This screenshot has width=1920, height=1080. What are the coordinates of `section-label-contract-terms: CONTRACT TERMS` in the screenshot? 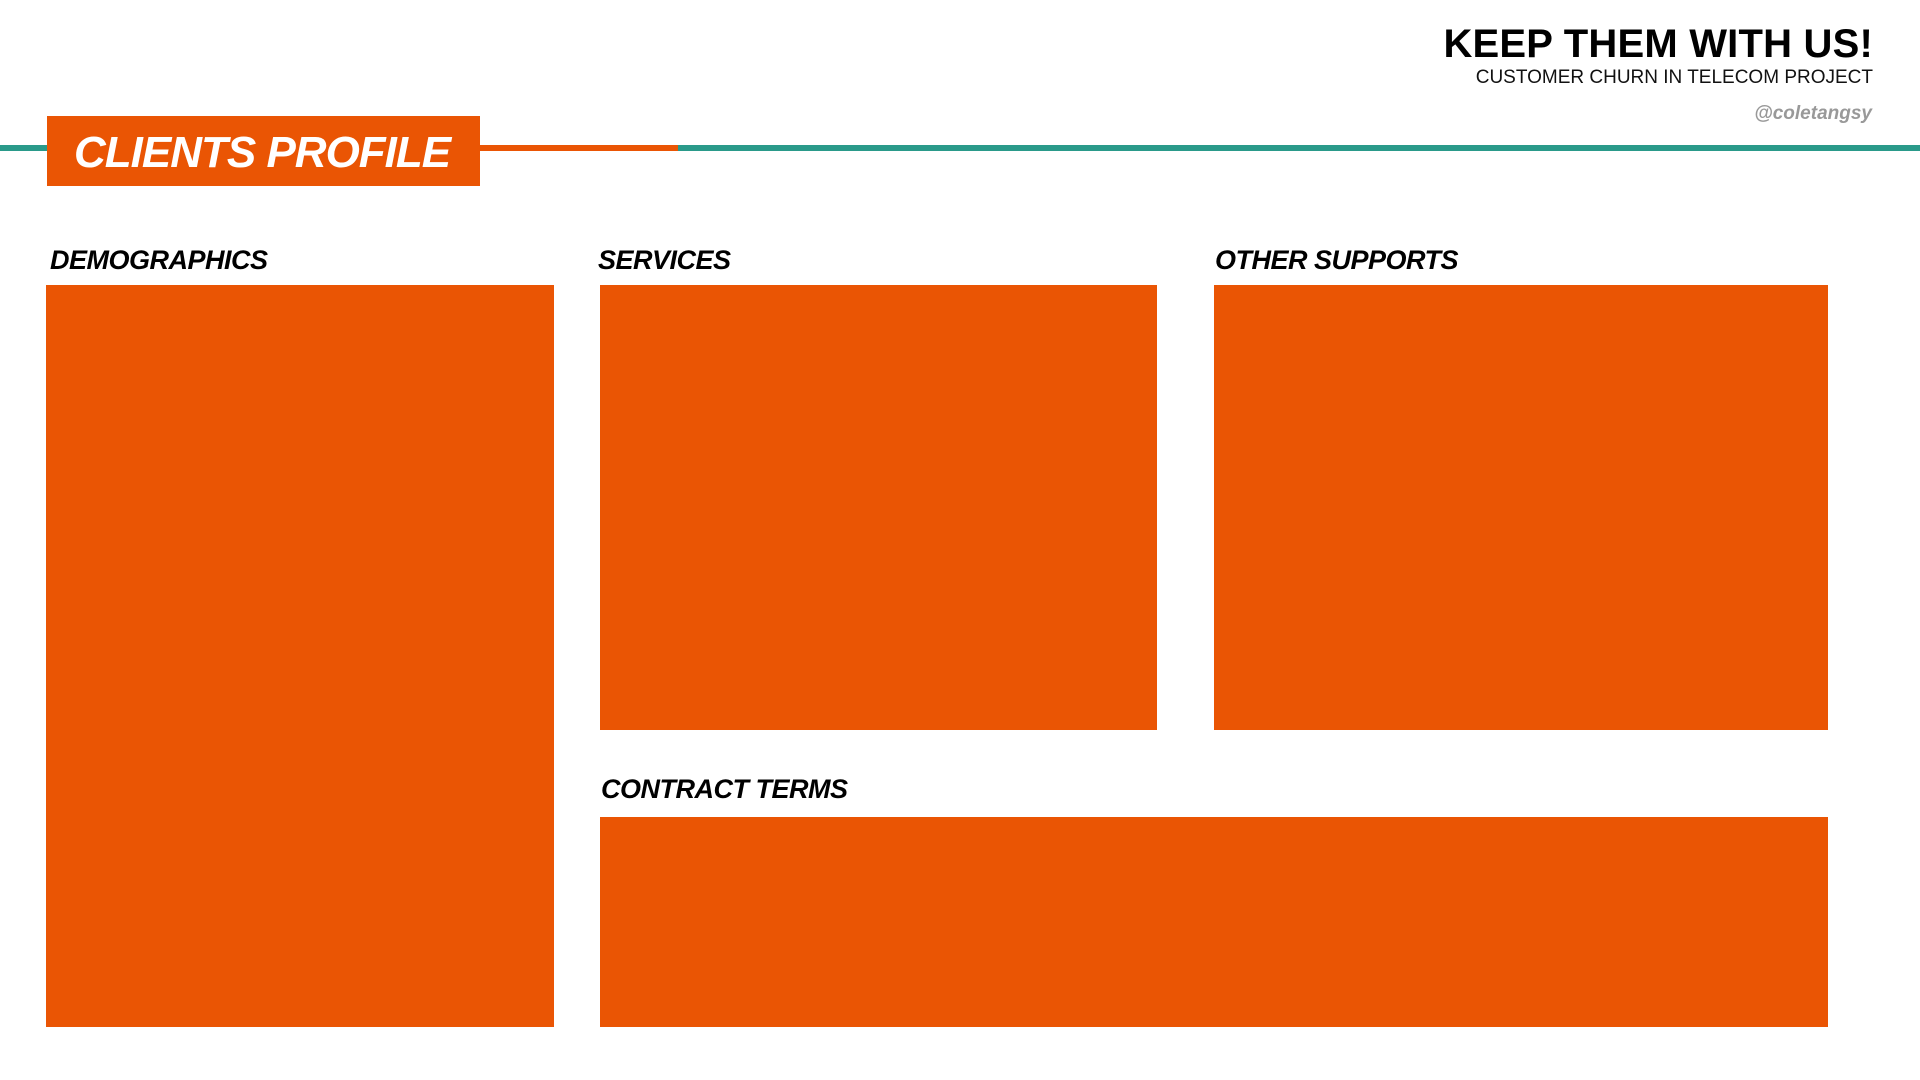 It's located at (724, 789).